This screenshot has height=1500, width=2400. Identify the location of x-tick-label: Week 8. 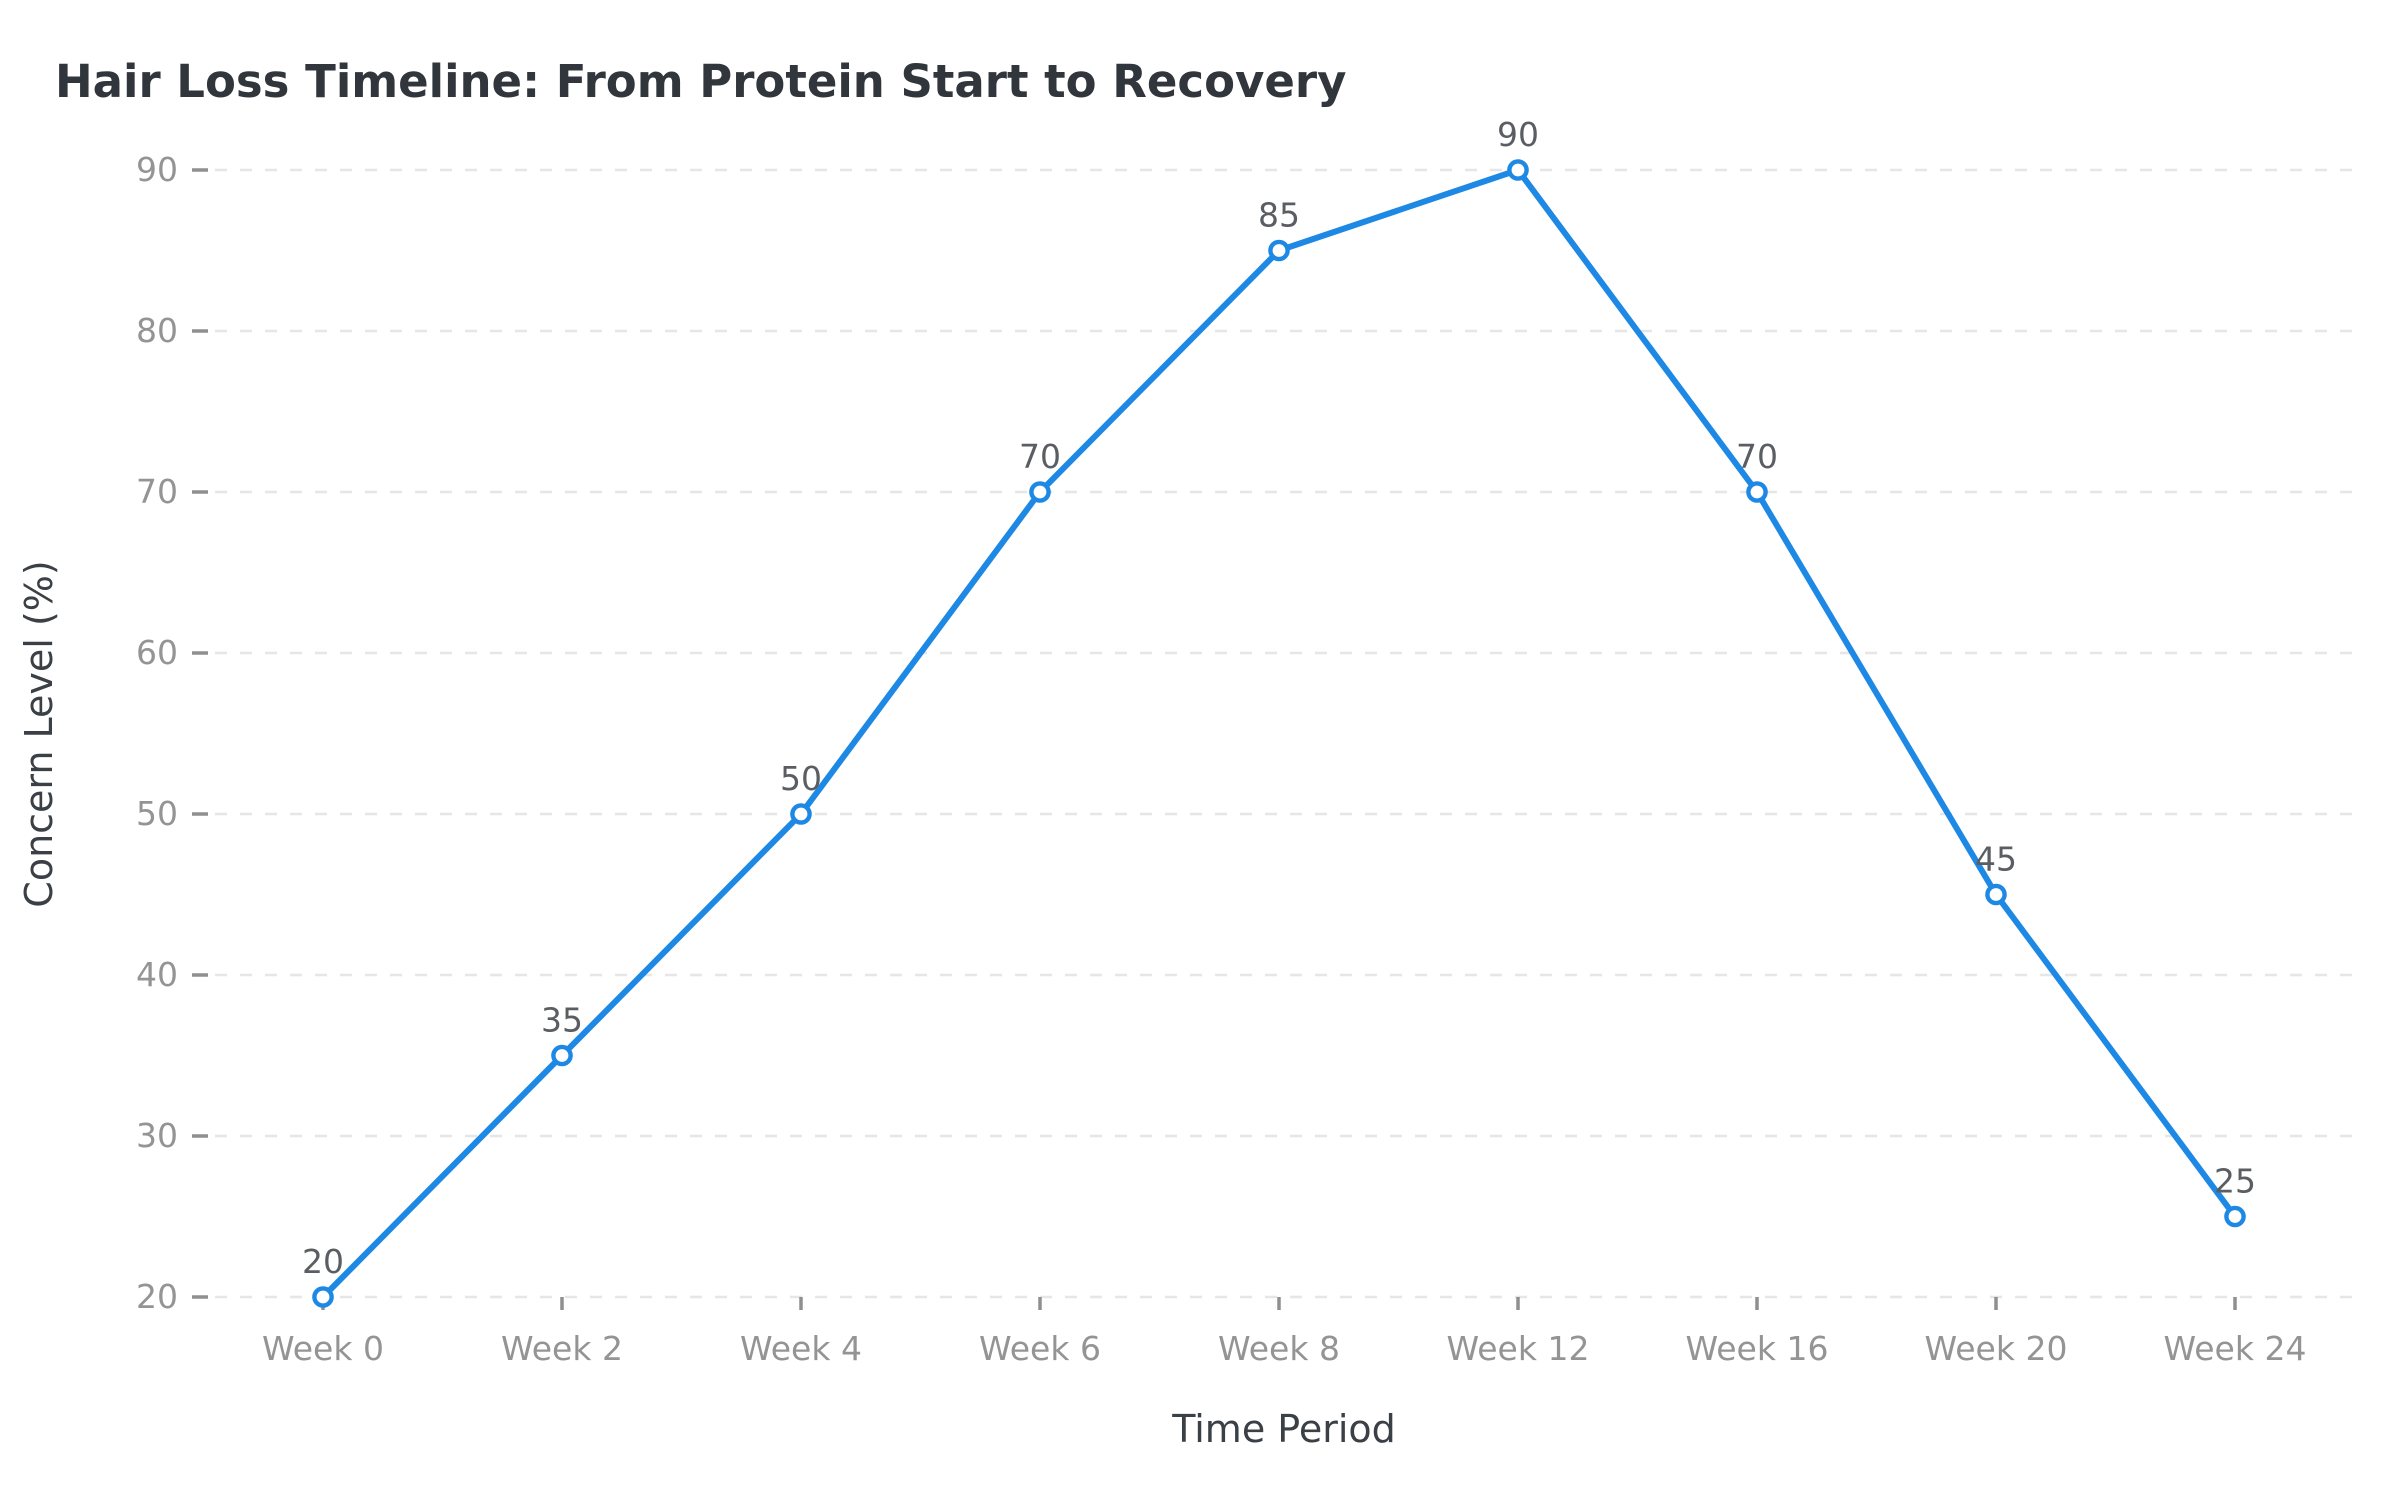
(1279, 1348).